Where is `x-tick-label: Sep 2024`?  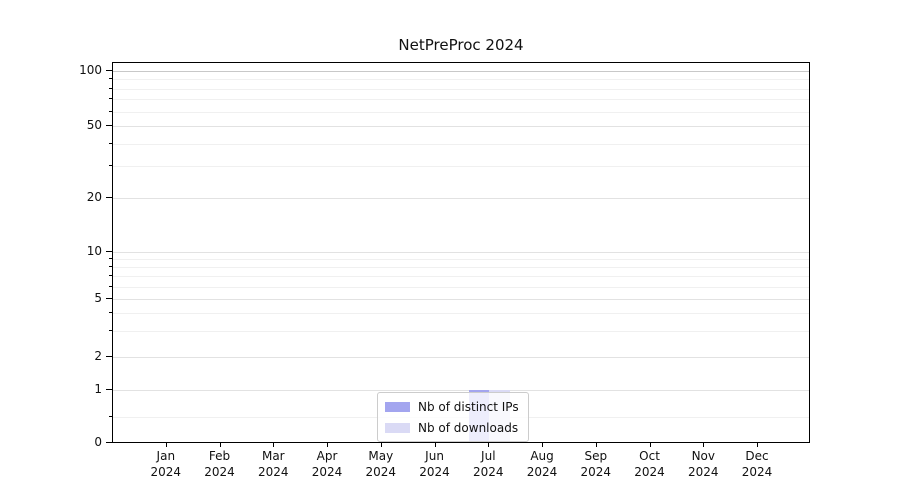 x-tick-label: Sep 2024 is located at coordinates (596, 464).